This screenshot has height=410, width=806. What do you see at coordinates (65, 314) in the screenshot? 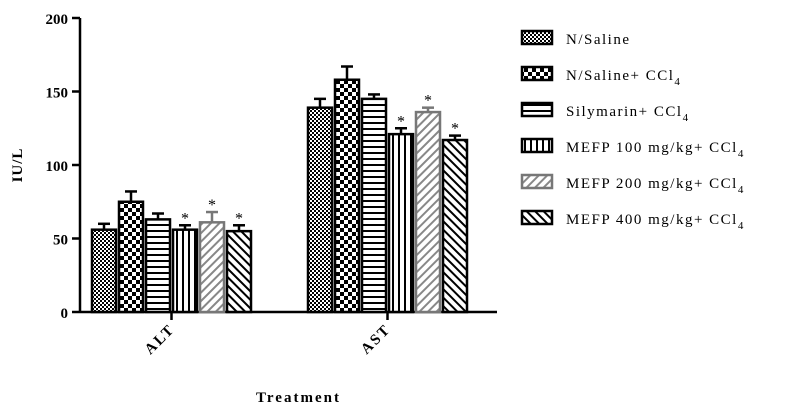
I see `y-tick-label: 0` at bounding box center [65, 314].